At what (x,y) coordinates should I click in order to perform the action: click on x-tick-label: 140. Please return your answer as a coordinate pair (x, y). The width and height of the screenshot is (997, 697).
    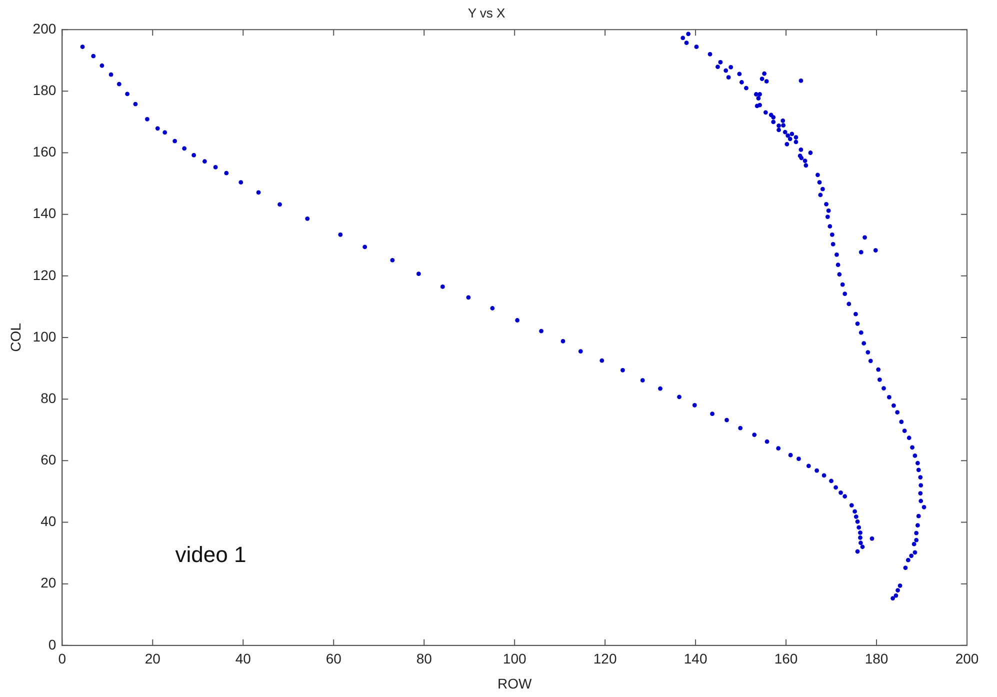
    Looking at the image, I should click on (696, 658).